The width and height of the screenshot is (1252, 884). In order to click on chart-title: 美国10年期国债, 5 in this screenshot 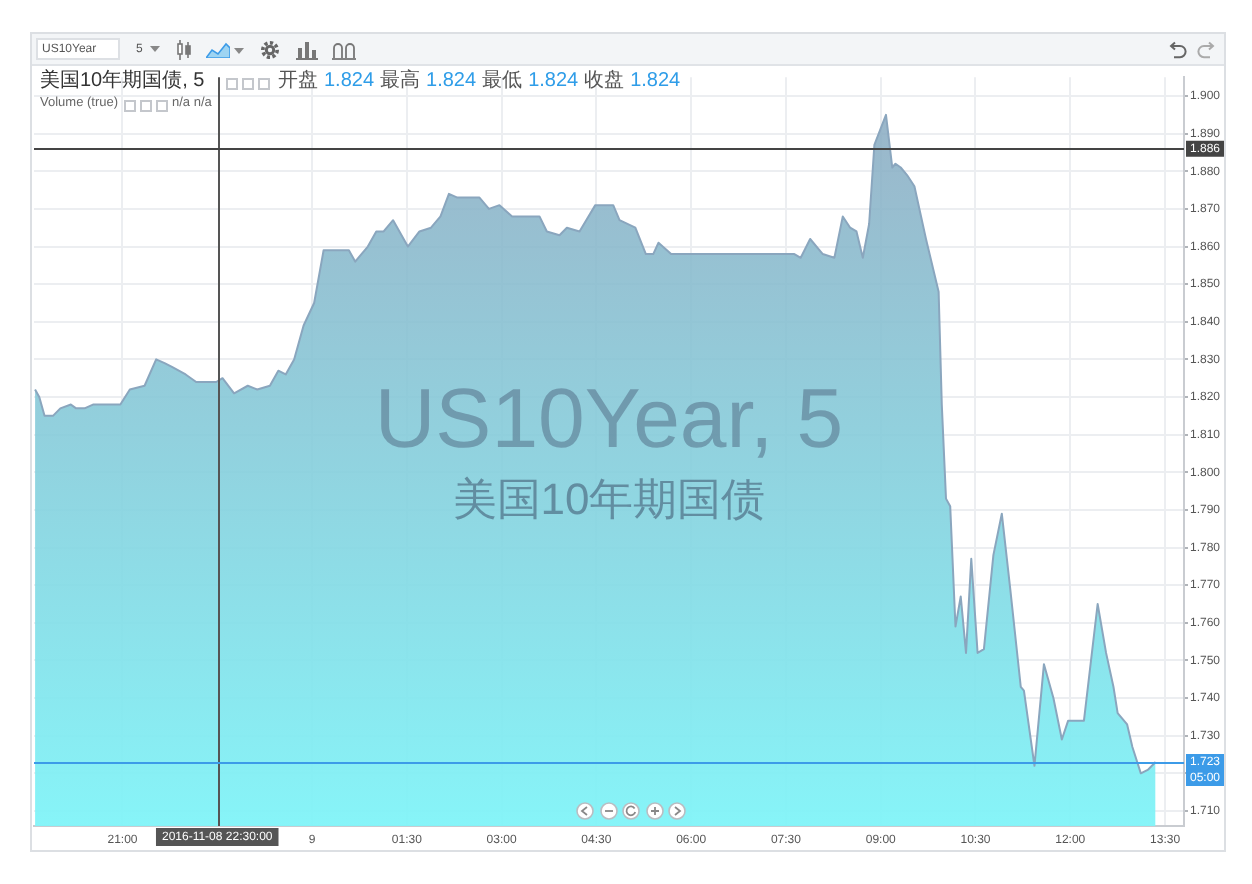, I will do `click(122, 81)`.